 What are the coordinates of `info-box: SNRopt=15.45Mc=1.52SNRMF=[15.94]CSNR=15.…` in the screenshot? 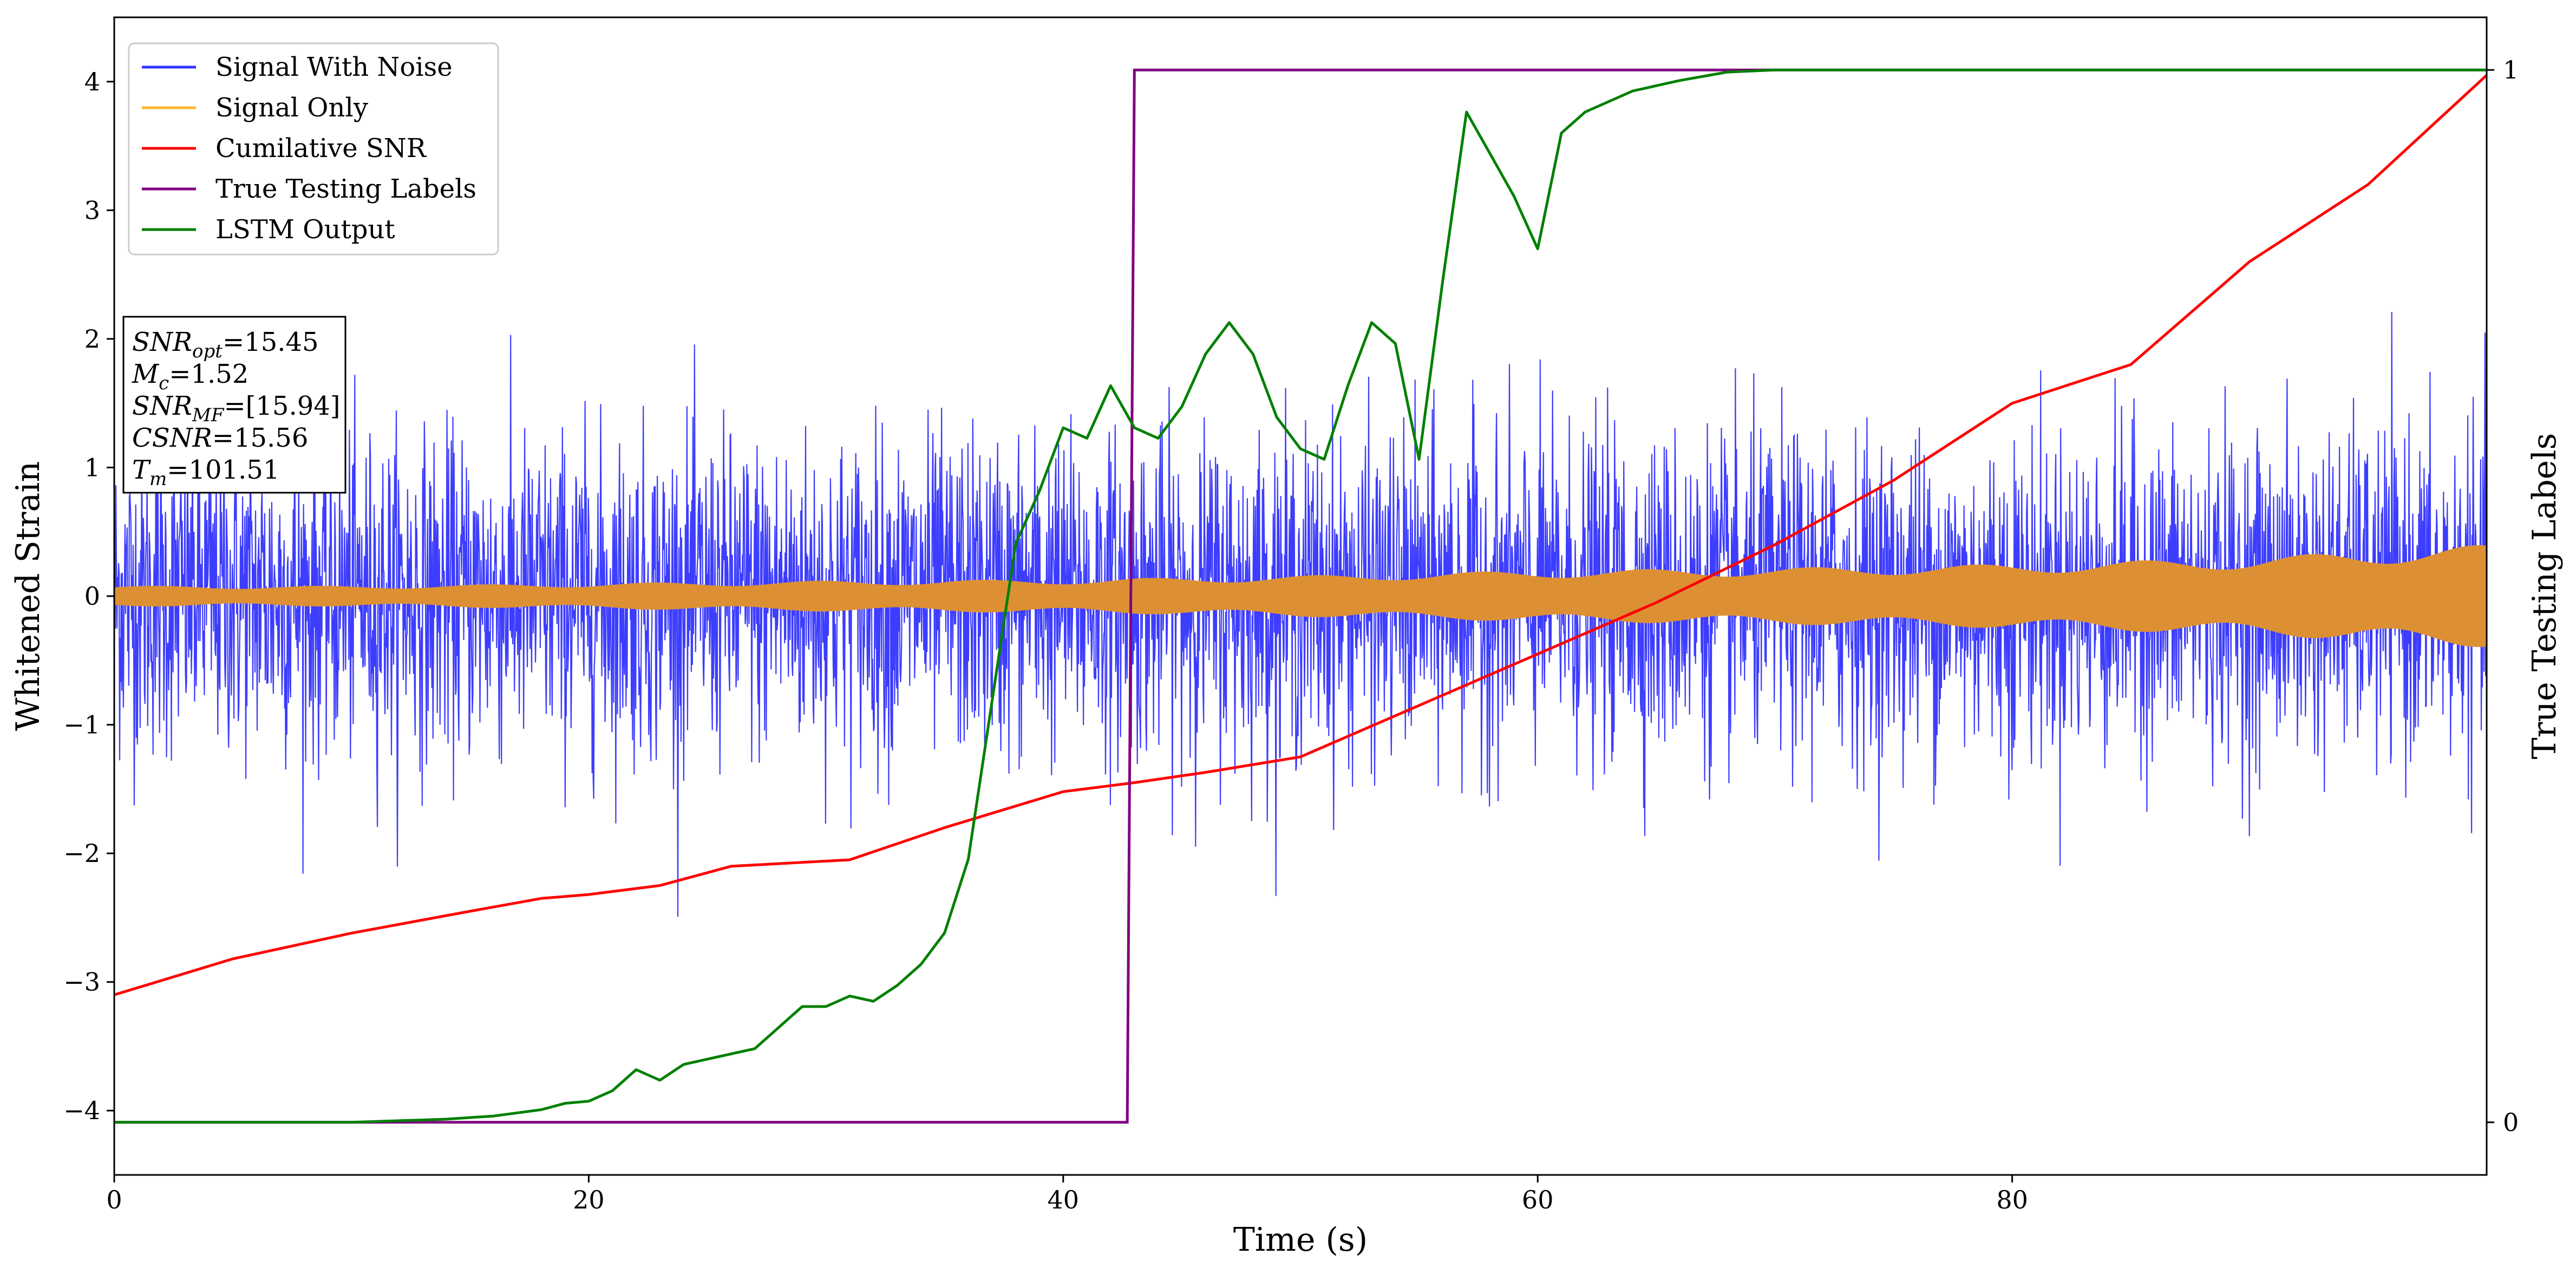 It's located at (234, 405).